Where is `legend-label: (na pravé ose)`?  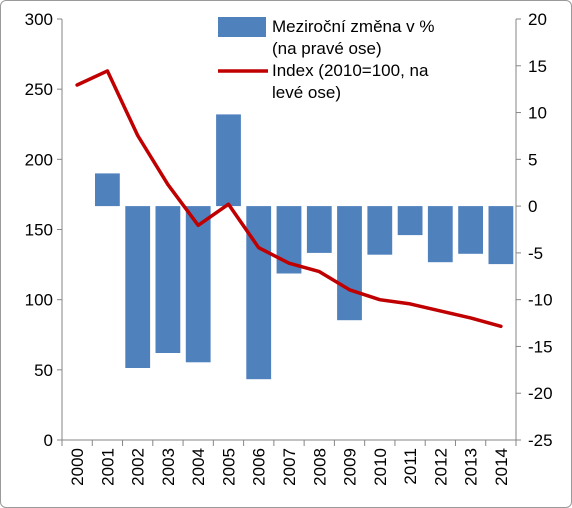 legend-label: (na pravé ose) is located at coordinates (327, 48).